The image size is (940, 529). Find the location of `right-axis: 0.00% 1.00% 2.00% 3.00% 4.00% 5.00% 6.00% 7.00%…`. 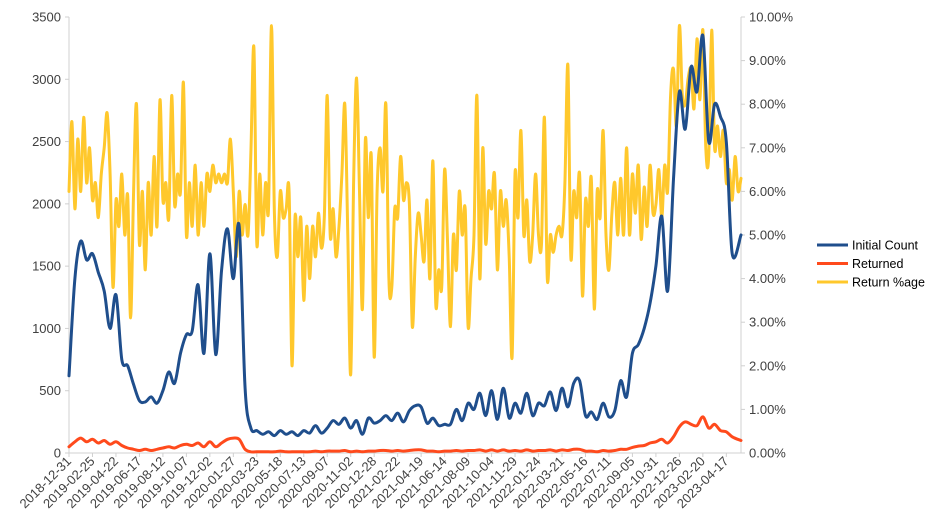

right-axis: 0.00% 1.00% 2.00% 3.00% 4.00% 5.00% 6.00% 7.00%… is located at coordinates (767, 235).